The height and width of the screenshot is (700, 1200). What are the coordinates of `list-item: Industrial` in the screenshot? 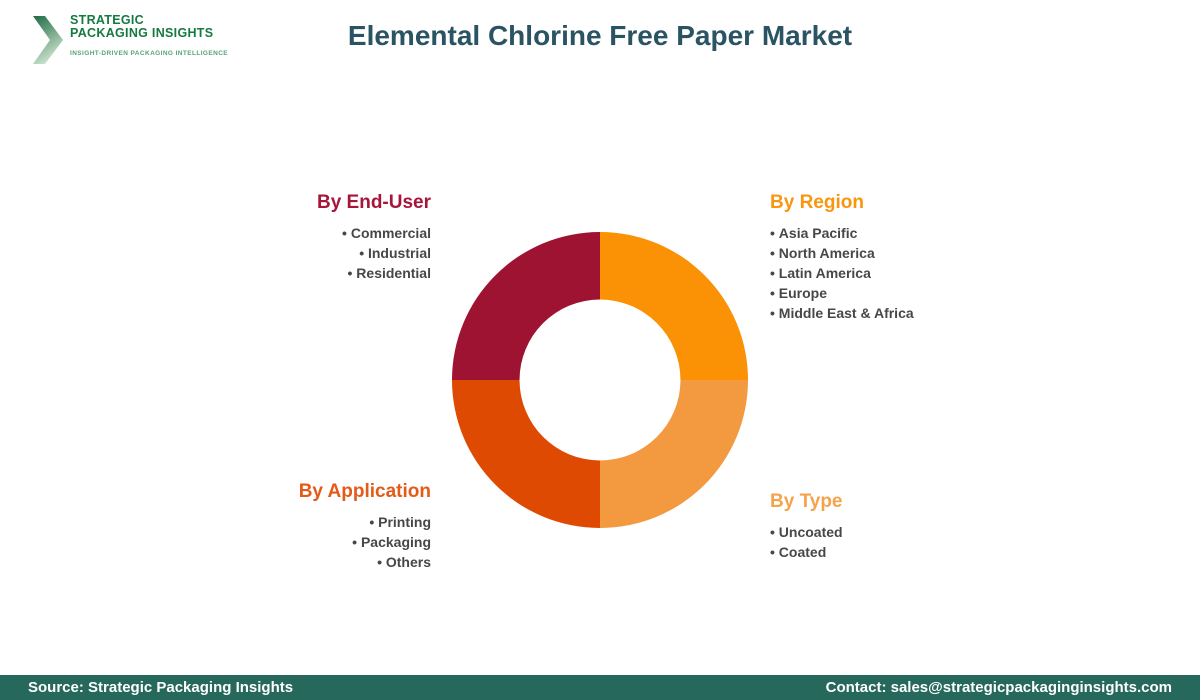 It's located at (374, 253).